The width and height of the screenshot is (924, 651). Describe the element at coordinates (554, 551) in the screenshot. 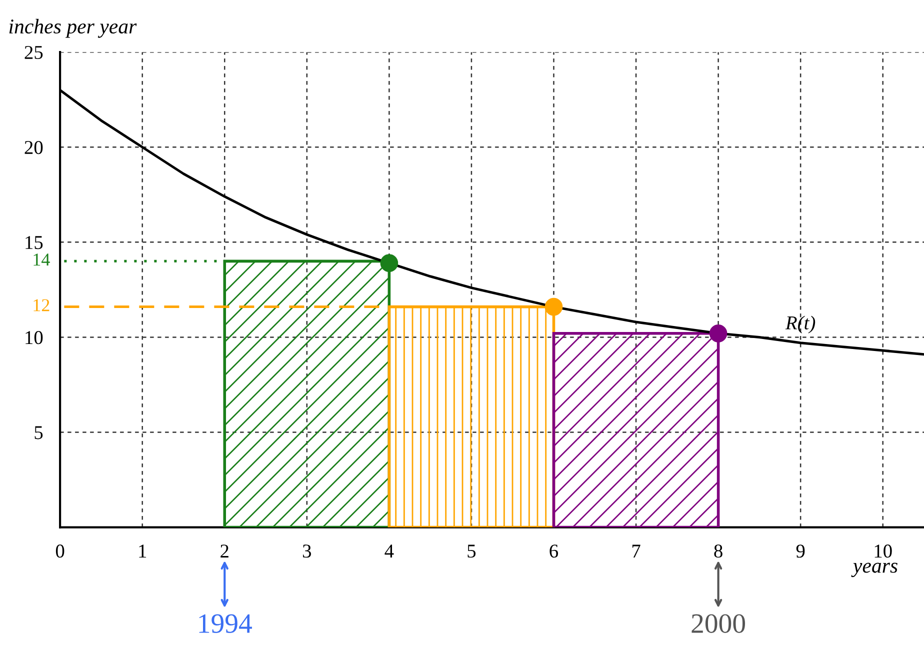

I see `x-tick-label: 6` at that location.